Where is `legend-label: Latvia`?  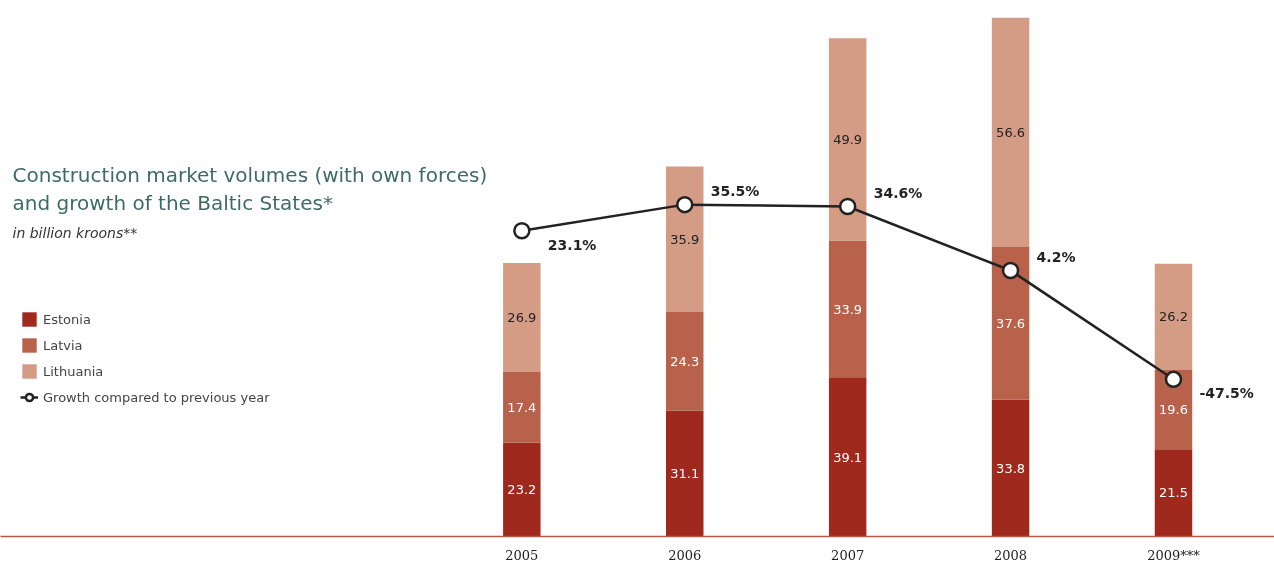
legend-label: Latvia is located at coordinates (63, 345).